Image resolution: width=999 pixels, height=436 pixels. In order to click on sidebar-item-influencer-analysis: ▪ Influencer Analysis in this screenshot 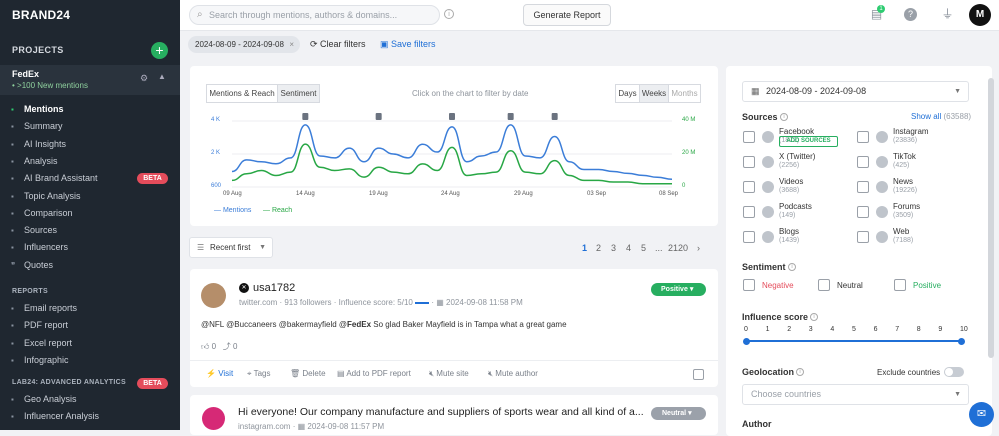, I will do `click(90, 416)`.